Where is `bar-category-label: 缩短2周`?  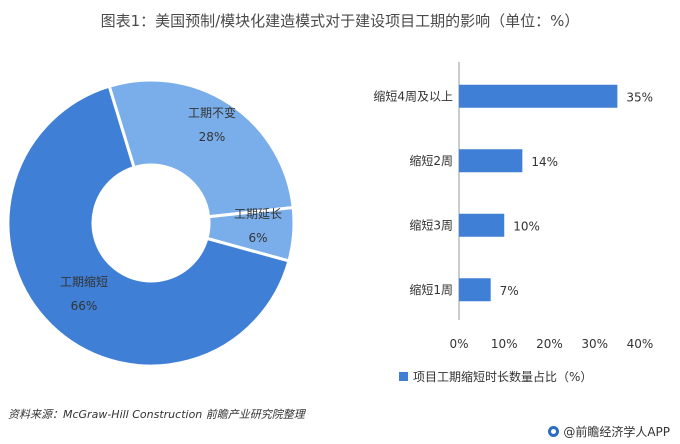
bar-category-label: 缩短2周 is located at coordinates (431, 160).